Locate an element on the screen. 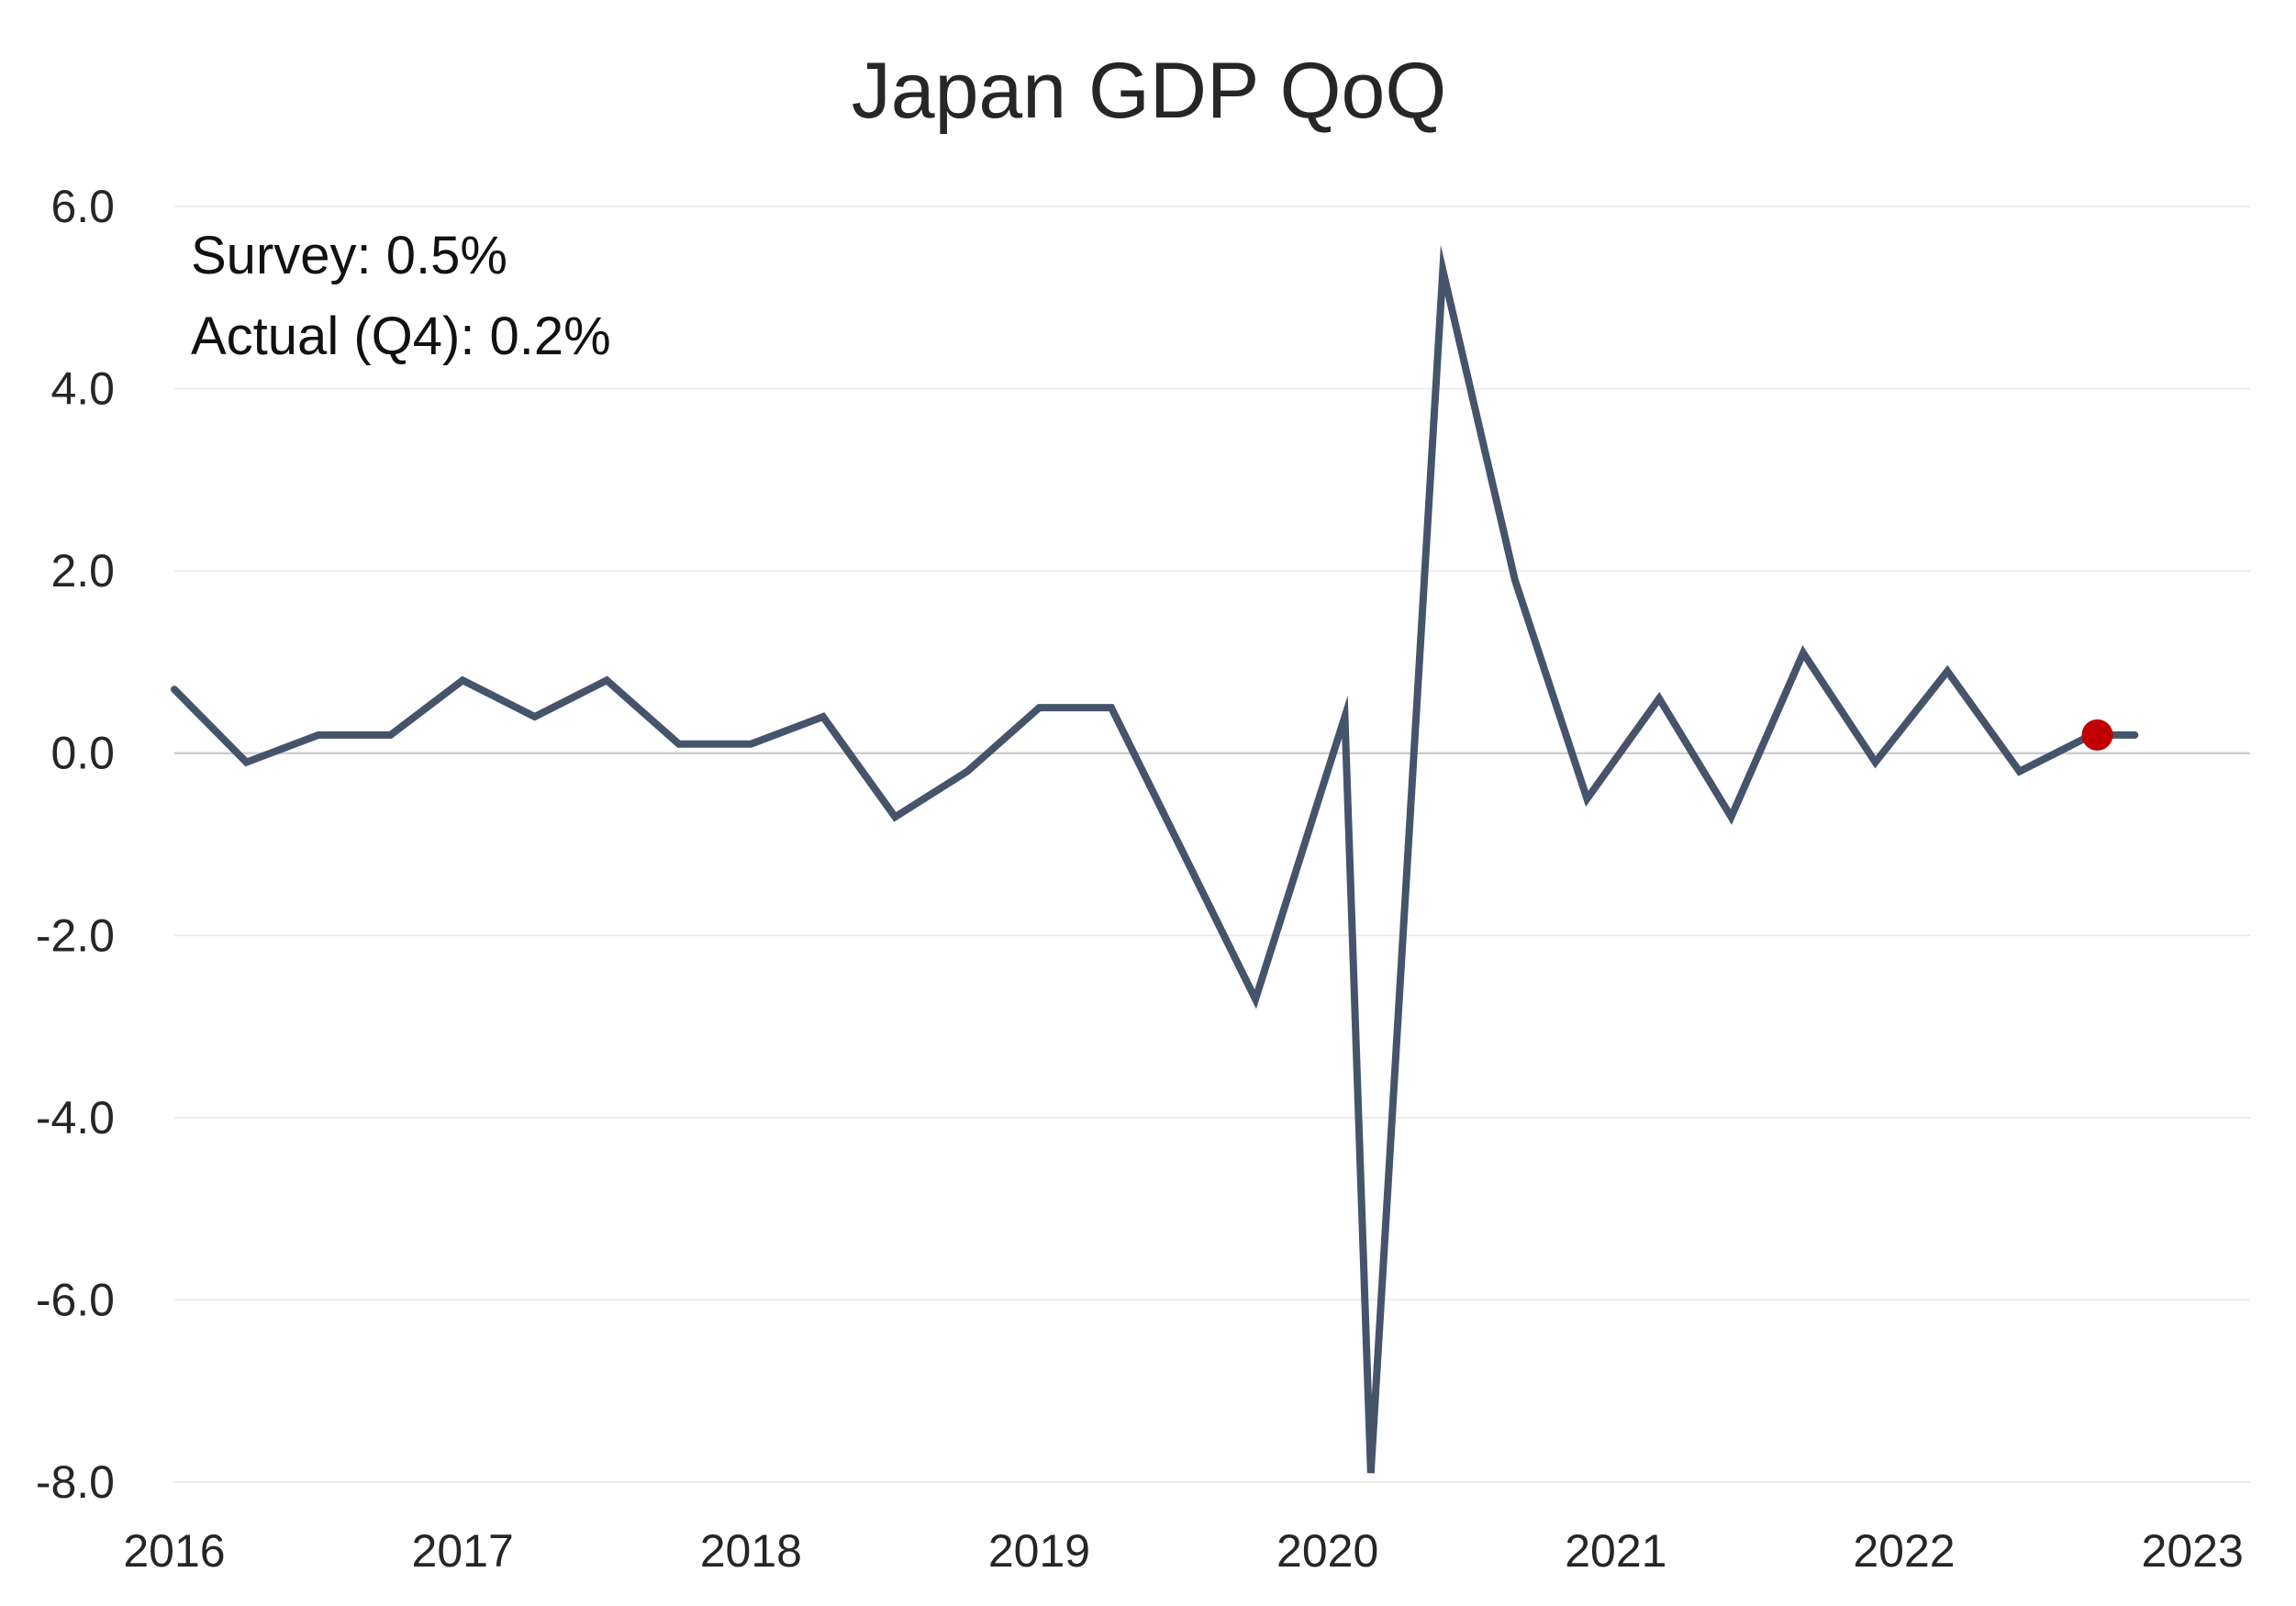  x-tick-label: 2019 is located at coordinates (1039, 1551).